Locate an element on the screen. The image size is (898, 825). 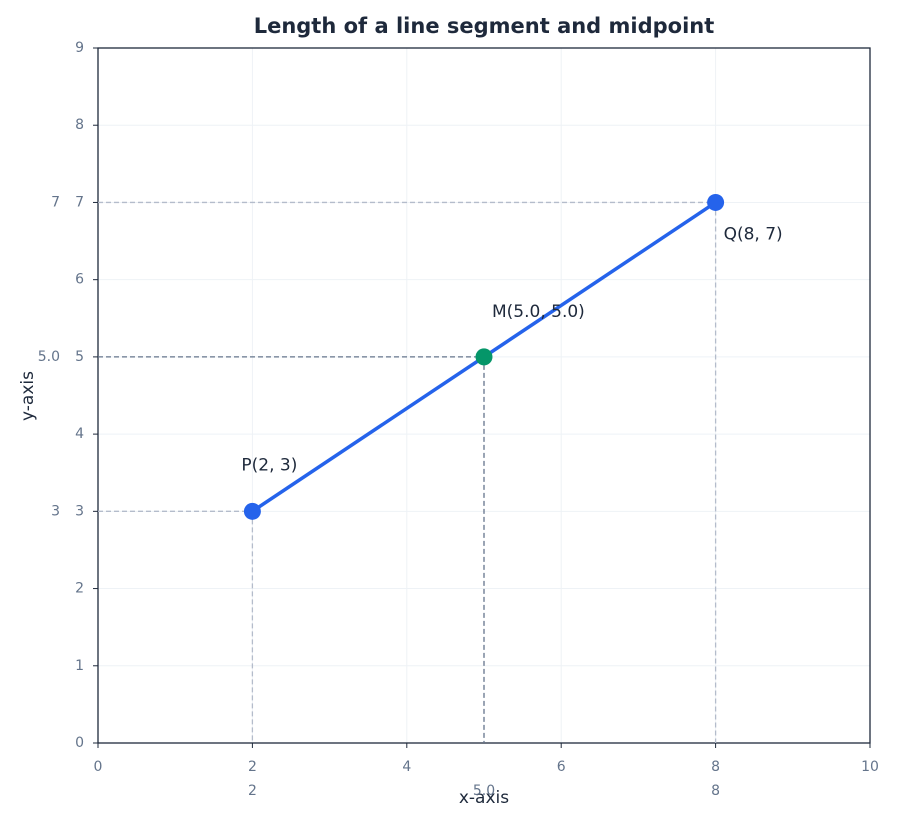
point-label: P(2, 3) is located at coordinates (269, 465).